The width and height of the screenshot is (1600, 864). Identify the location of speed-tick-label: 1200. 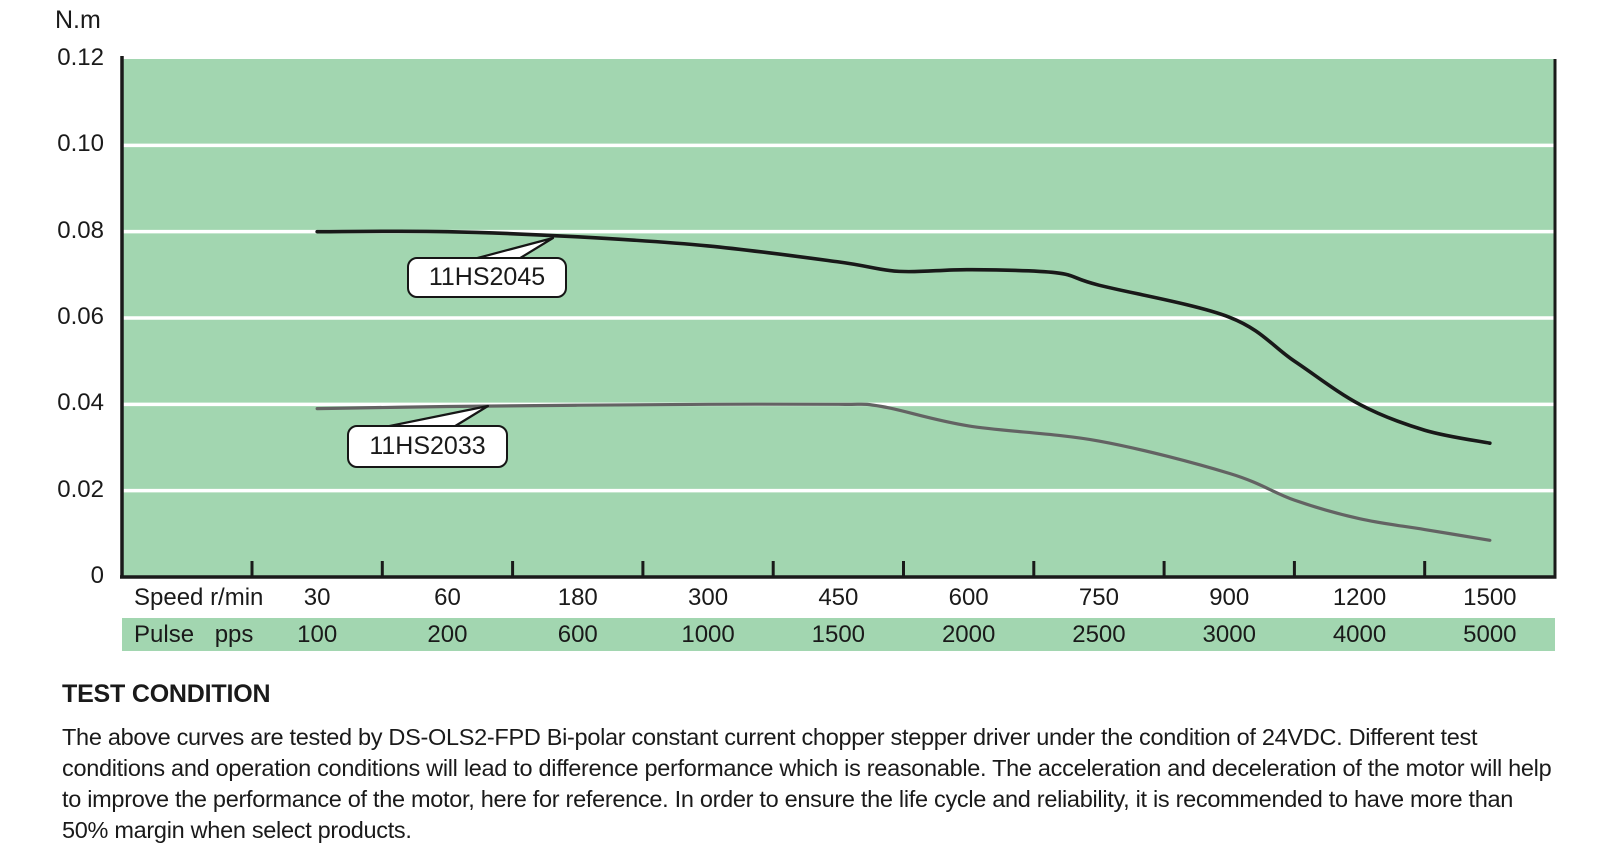
(1359, 597).